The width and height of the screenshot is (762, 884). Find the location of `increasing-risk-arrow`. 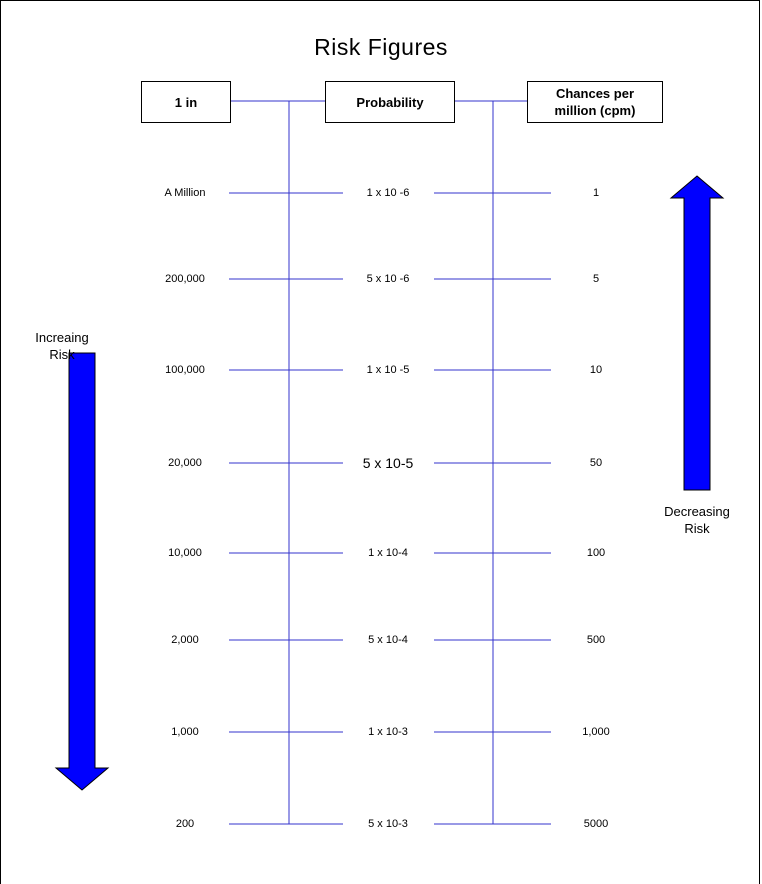

increasing-risk-arrow is located at coordinates (82, 571).